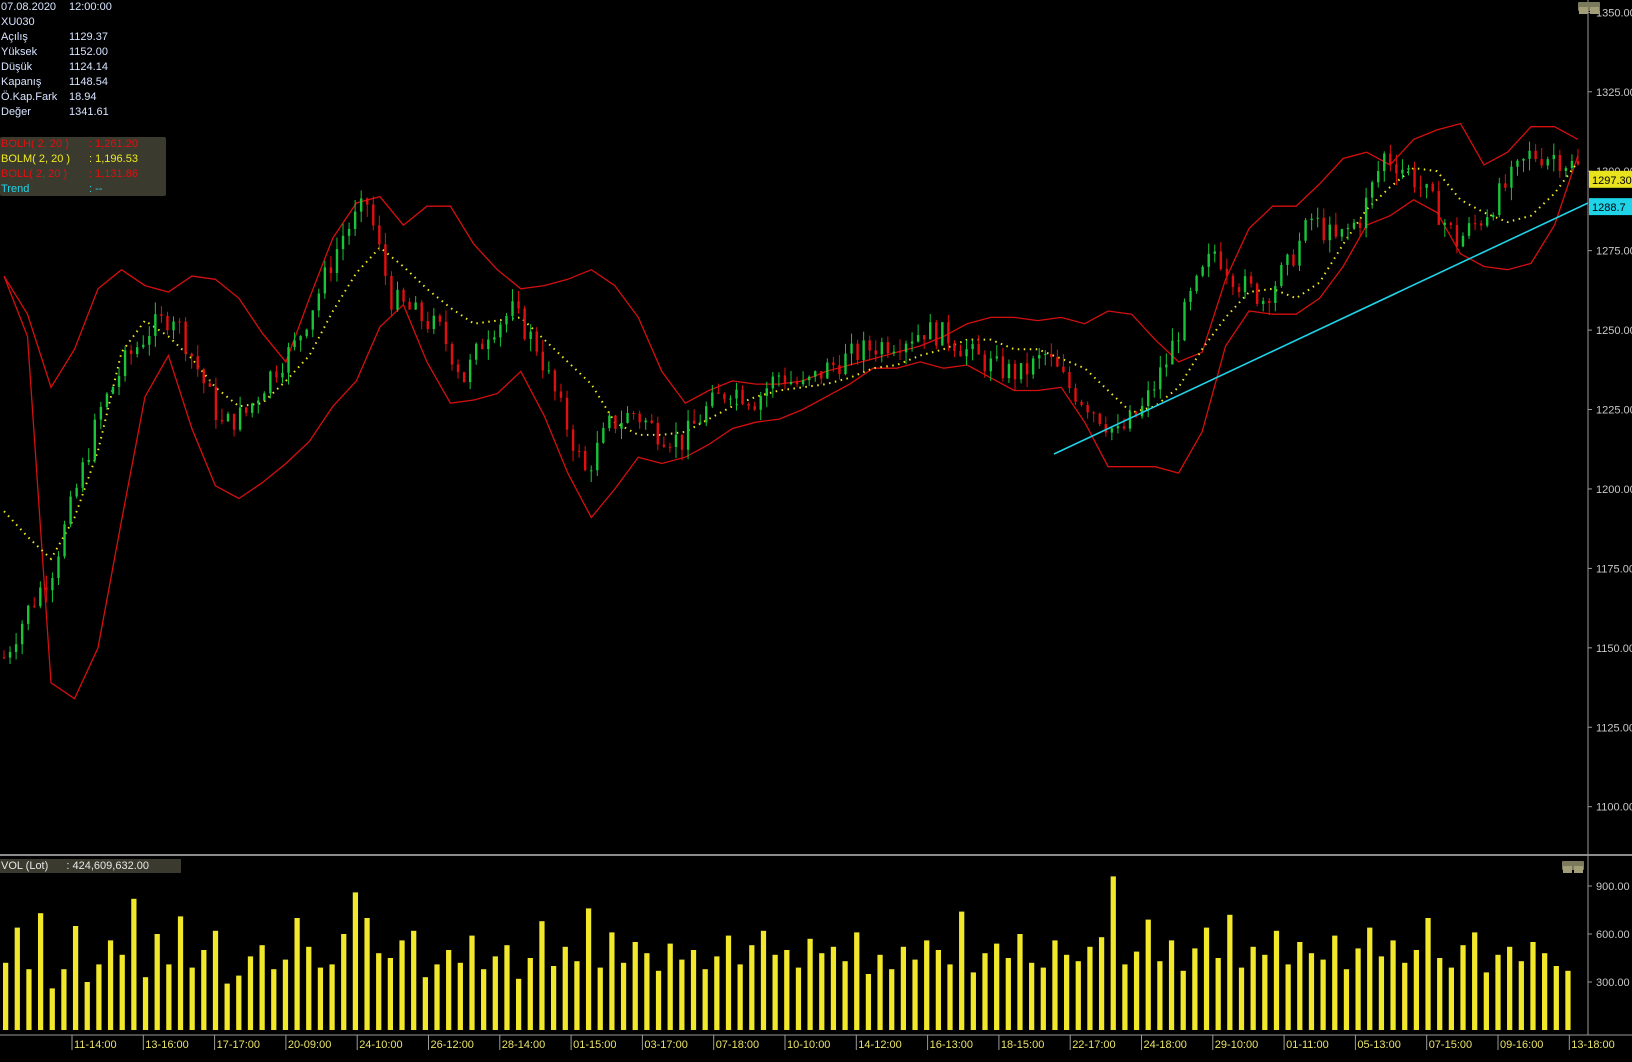 This screenshot has width=1632, height=1062. What do you see at coordinates (56, 7) in the screenshot?
I see `info-datetime: 07.08.2020 12:00:00` at bounding box center [56, 7].